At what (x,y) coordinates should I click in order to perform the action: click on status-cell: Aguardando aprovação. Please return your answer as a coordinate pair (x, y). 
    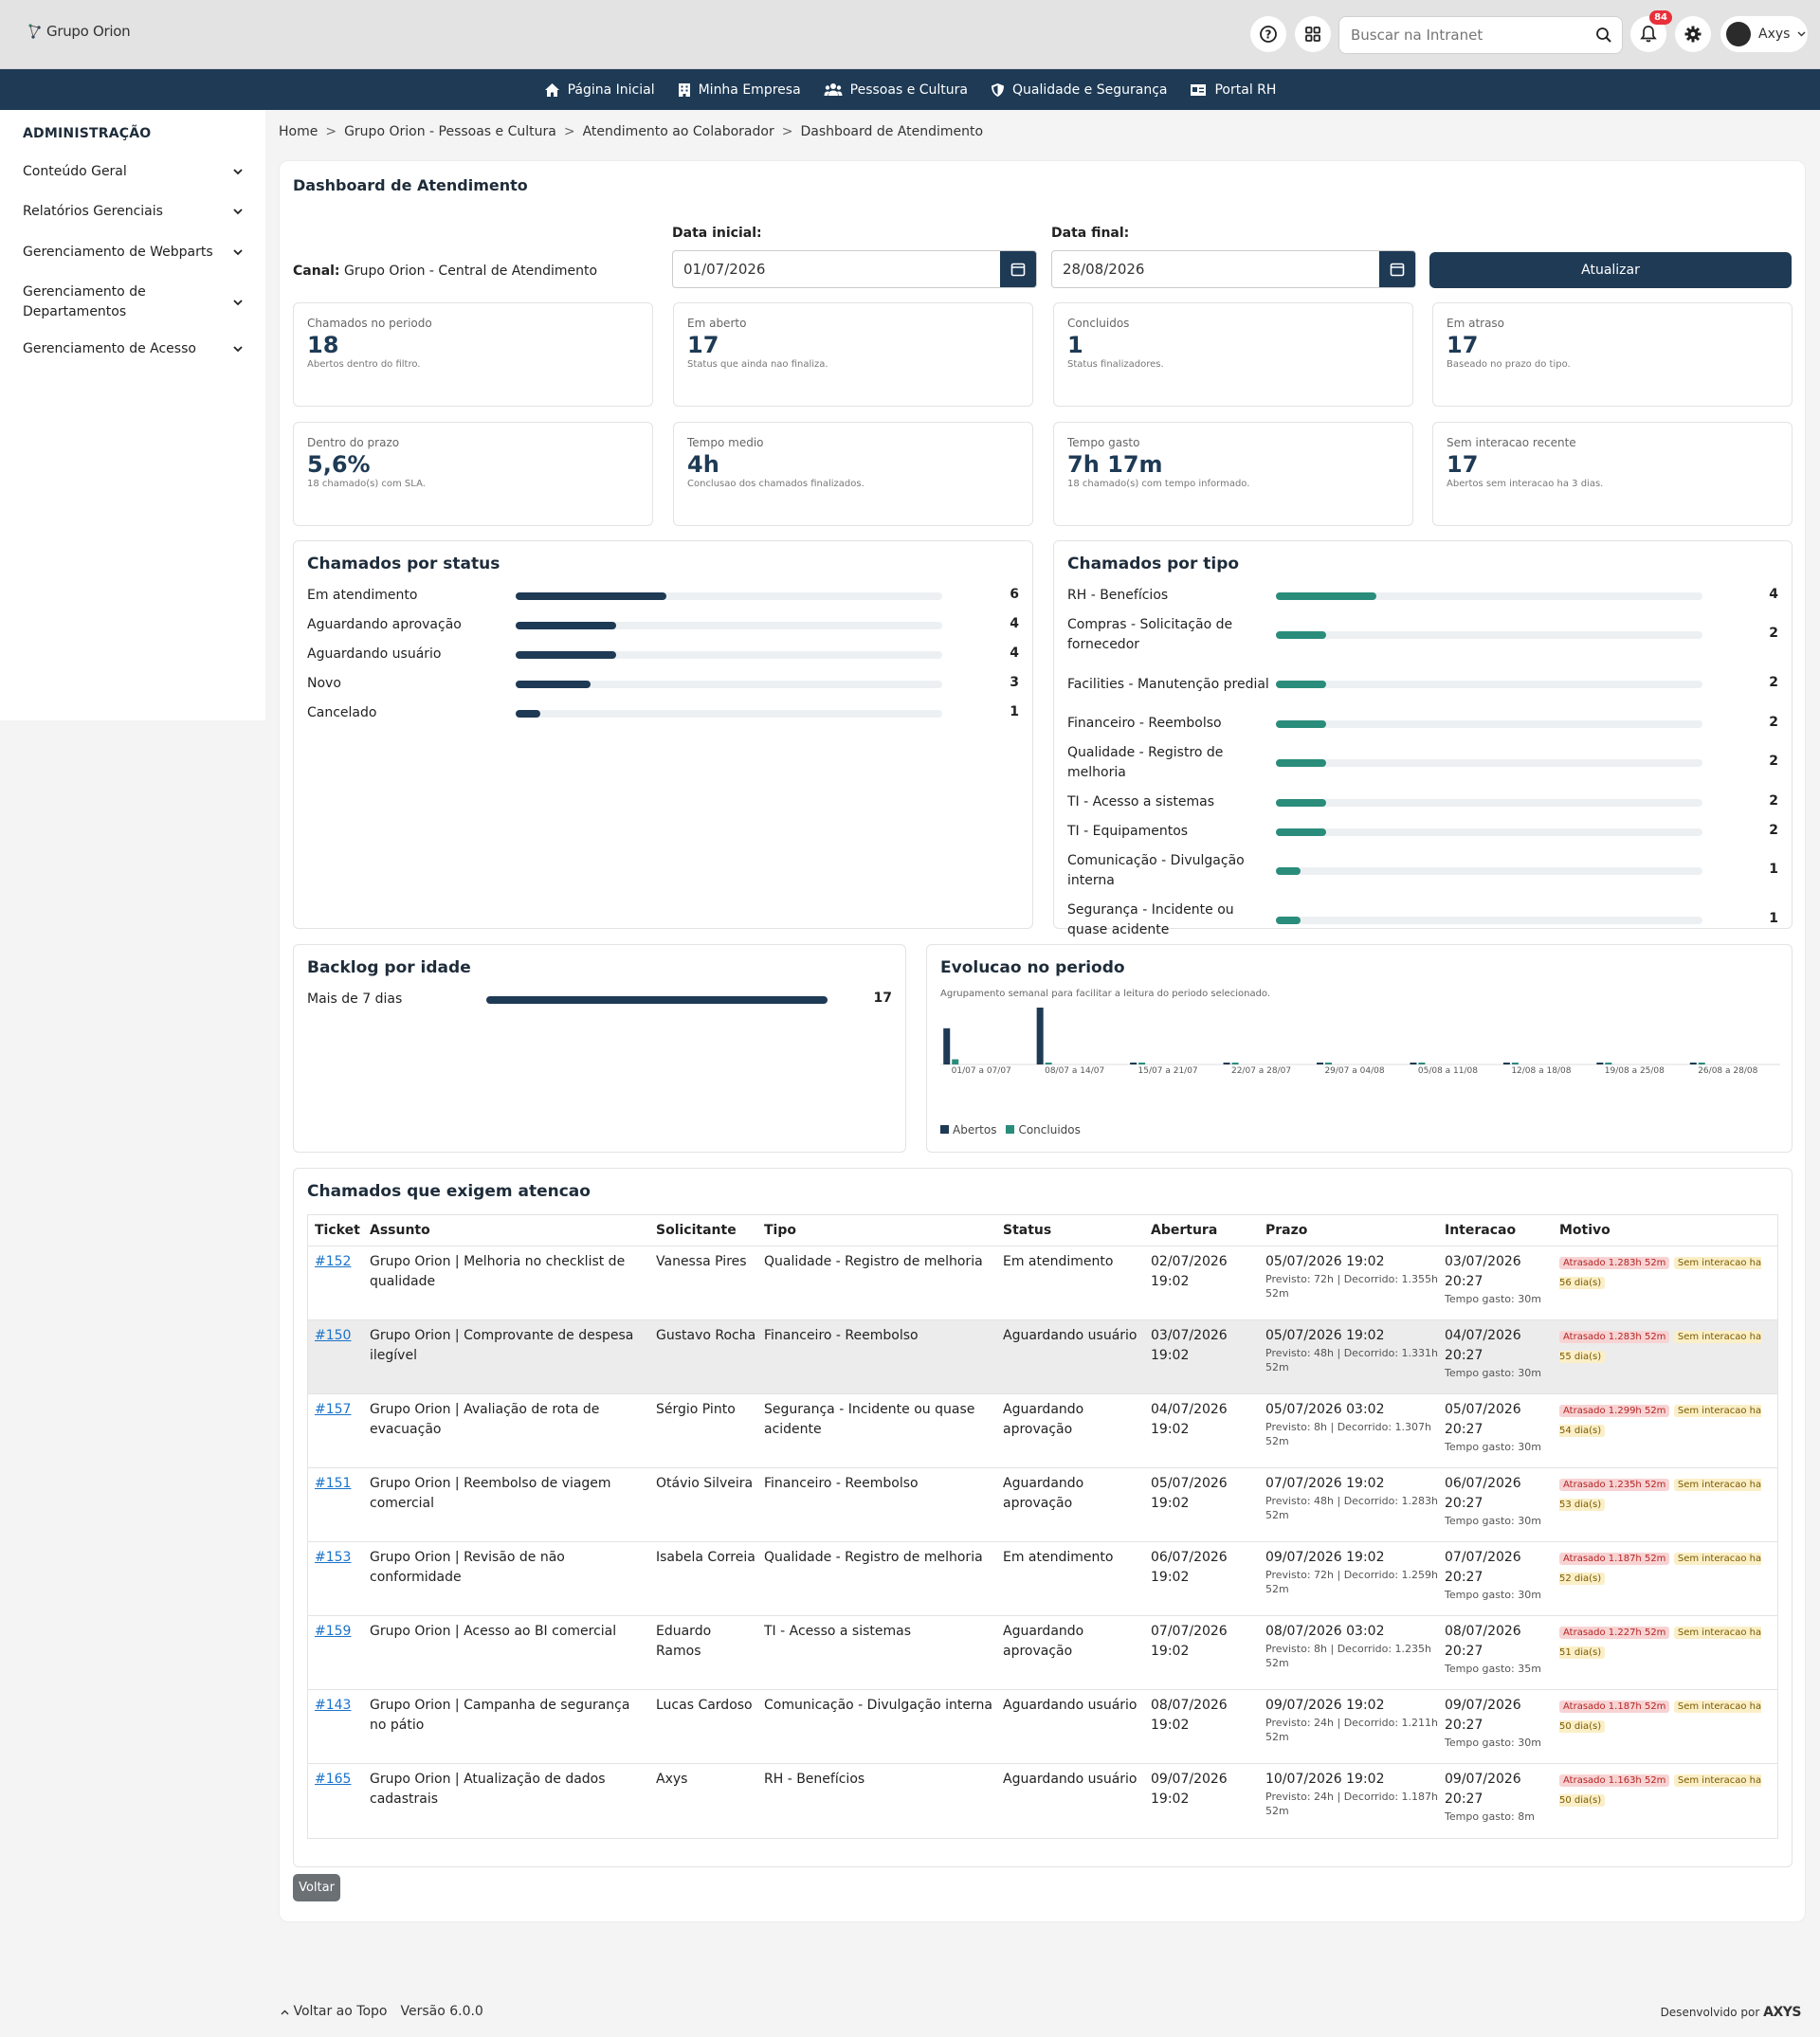
    Looking at the image, I should click on (1043, 1641).